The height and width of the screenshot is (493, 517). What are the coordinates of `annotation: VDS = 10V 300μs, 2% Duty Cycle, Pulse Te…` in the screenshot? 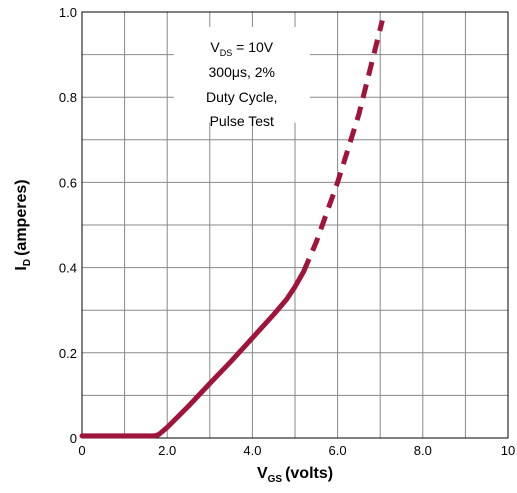 It's located at (242, 84).